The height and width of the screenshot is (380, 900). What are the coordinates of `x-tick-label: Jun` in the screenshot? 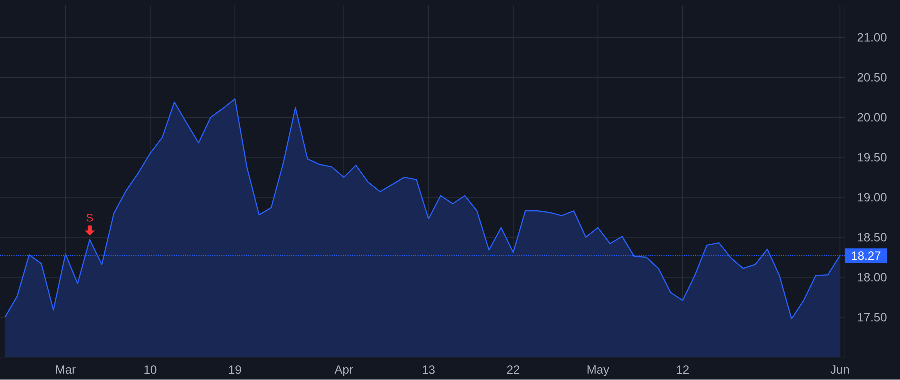 It's located at (840, 369).